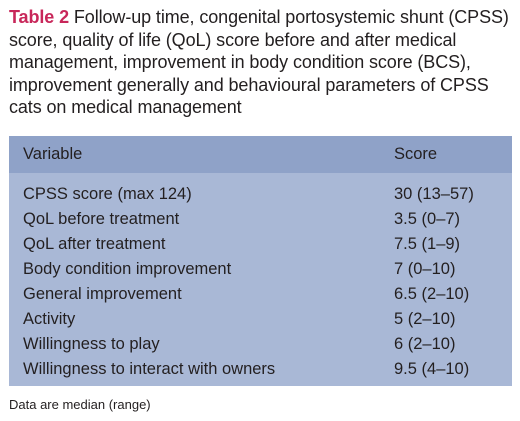  Describe the element at coordinates (427, 244) in the screenshot. I see `row-score: 7.5 (1–9)` at that location.